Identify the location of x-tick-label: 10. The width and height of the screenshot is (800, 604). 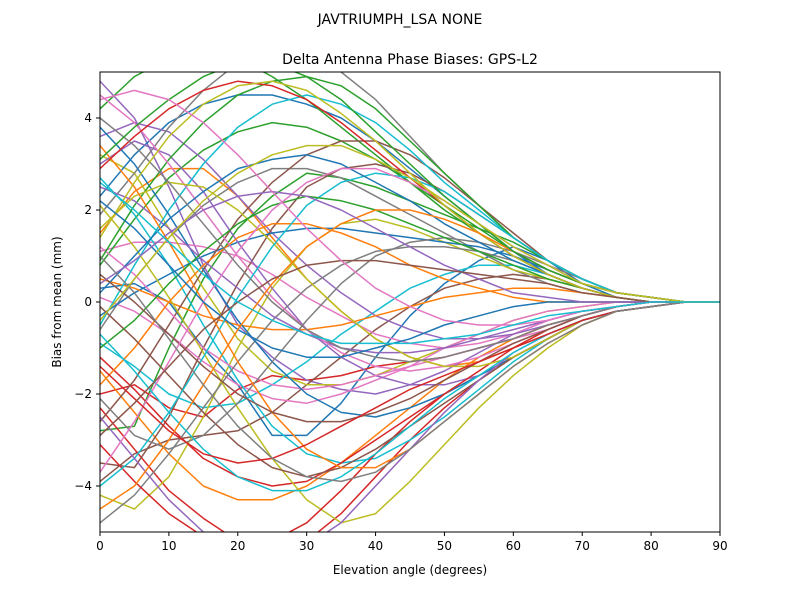
(168, 546).